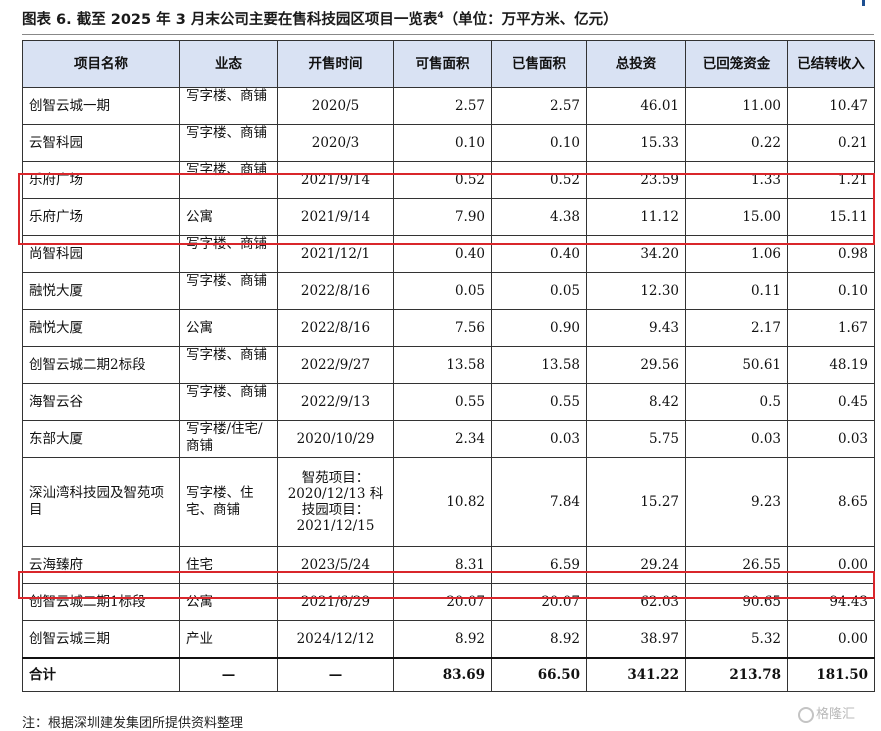 Image resolution: width=881 pixels, height=731 pixels. What do you see at coordinates (736, 180) in the screenshot?
I see `recovered-funds-cell: 1.33` at bounding box center [736, 180].